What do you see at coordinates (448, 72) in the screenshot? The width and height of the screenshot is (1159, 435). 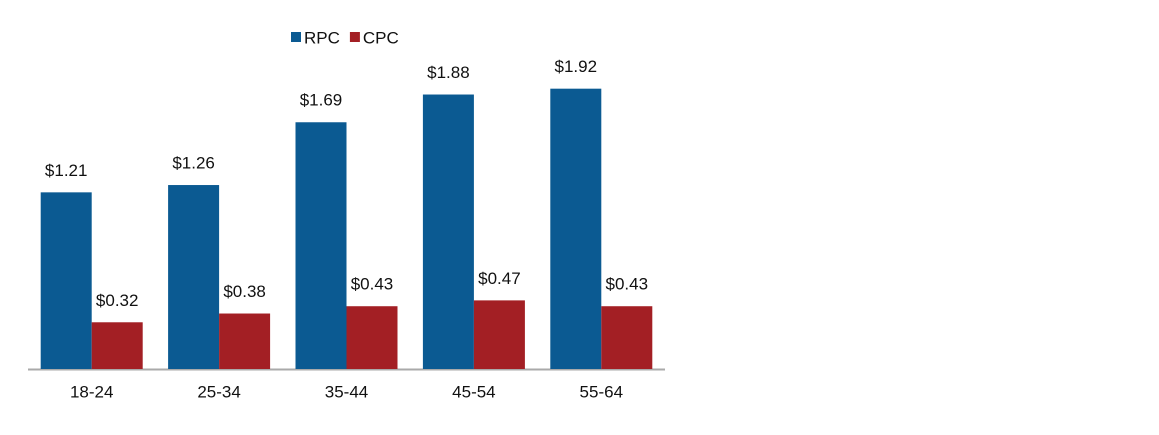 I see `value-label: $1.88` at bounding box center [448, 72].